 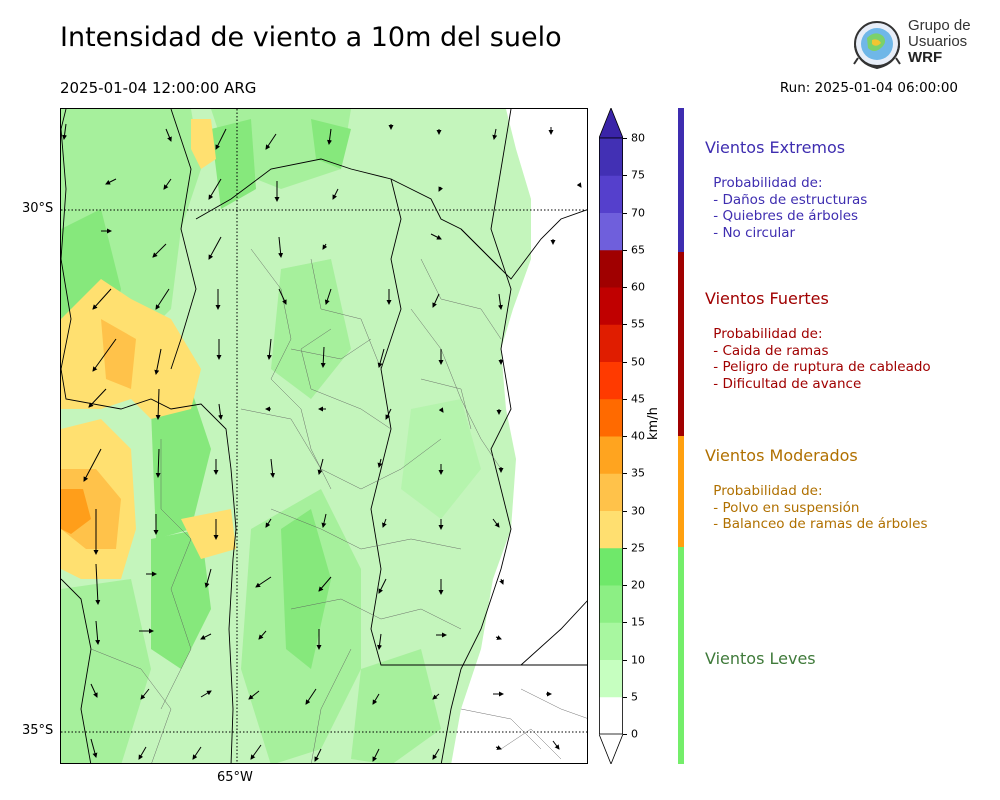 What do you see at coordinates (939, 25) in the screenshot?
I see `logo-line-1: Grupo de` at bounding box center [939, 25].